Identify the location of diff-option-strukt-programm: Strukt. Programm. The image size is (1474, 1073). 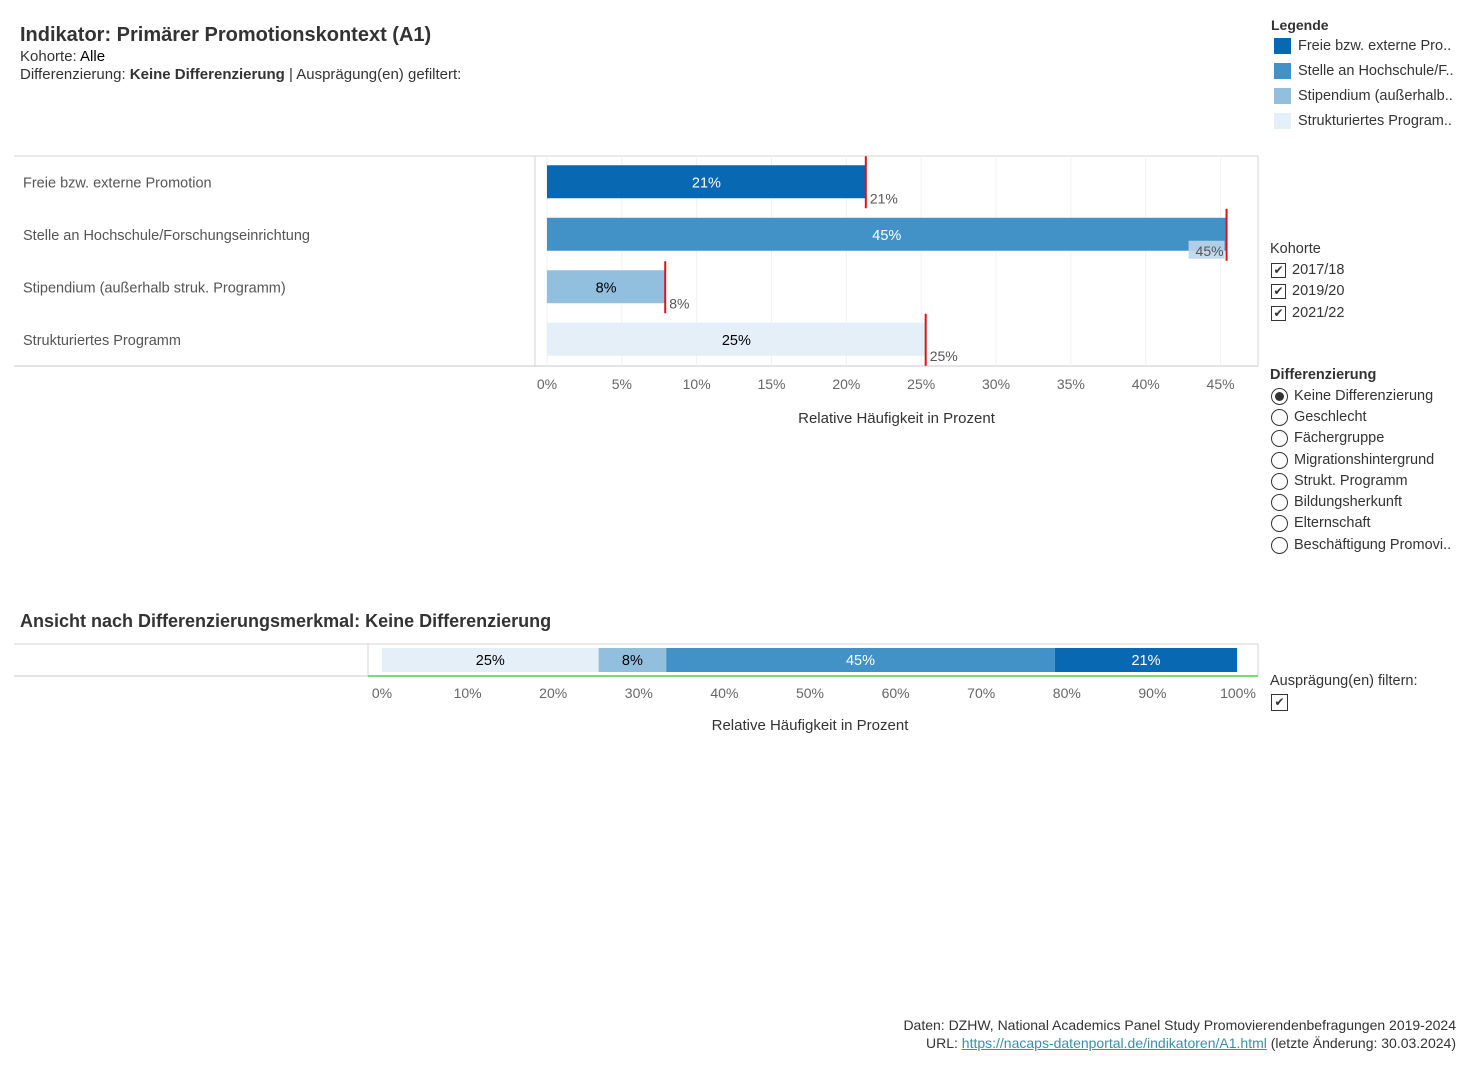
(1339, 481).